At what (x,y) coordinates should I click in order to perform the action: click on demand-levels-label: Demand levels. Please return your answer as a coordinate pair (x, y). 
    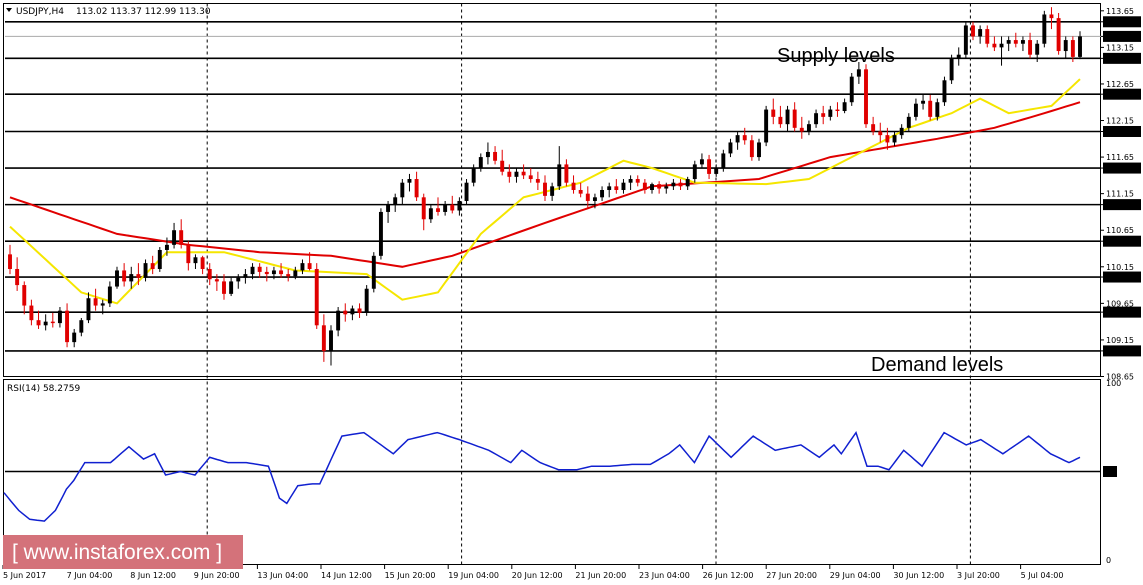
    Looking at the image, I should click on (937, 365).